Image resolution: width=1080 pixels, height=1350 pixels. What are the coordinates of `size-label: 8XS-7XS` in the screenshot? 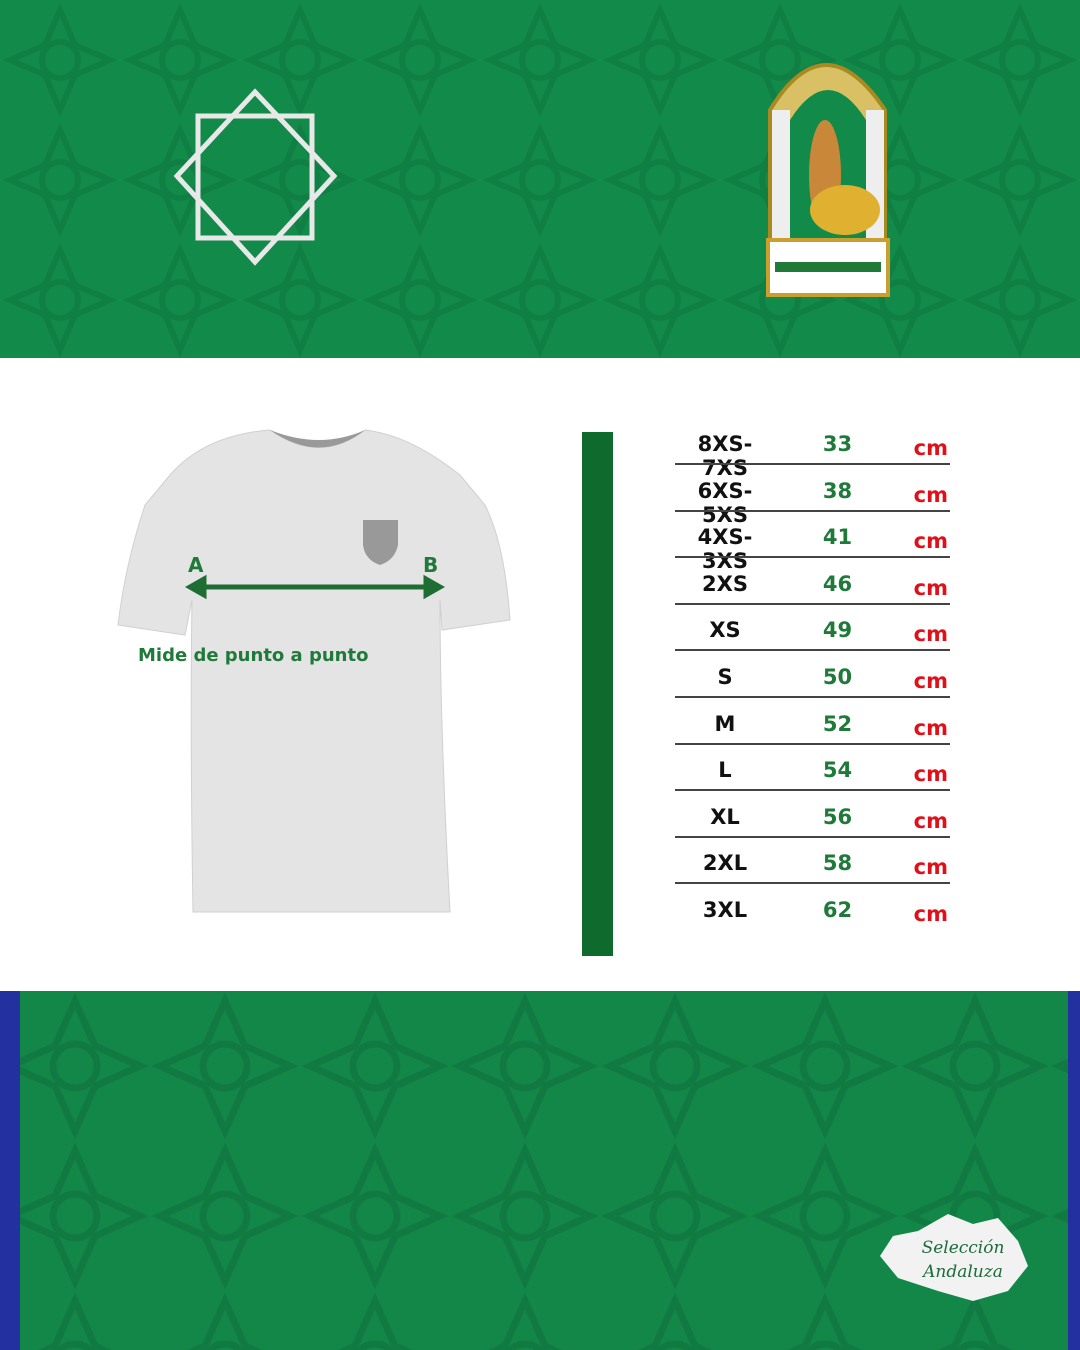 It's located at (725, 456).